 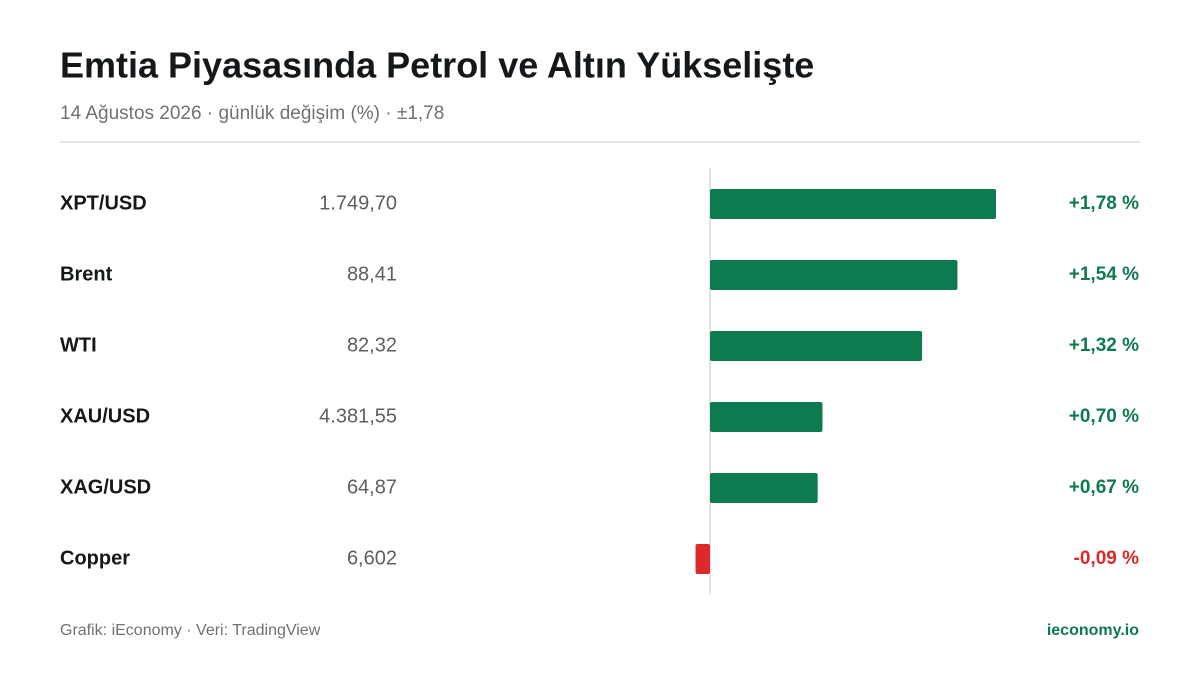 What do you see at coordinates (372, 487) in the screenshot?
I see `price-label: 64,87` at bounding box center [372, 487].